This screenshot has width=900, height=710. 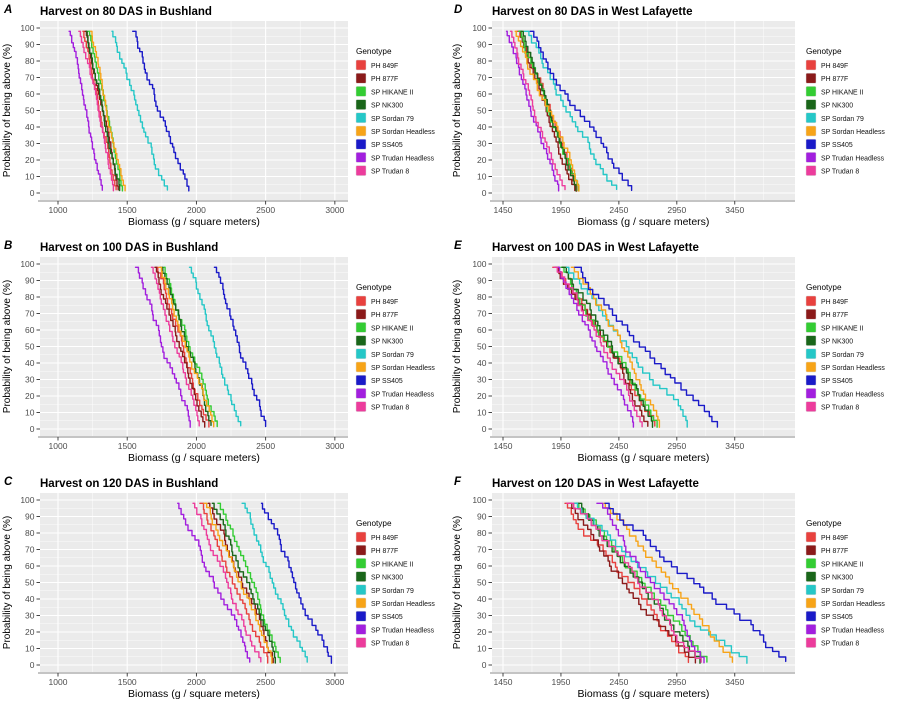 I want to click on panel-letter: E, so click(x=458, y=246).